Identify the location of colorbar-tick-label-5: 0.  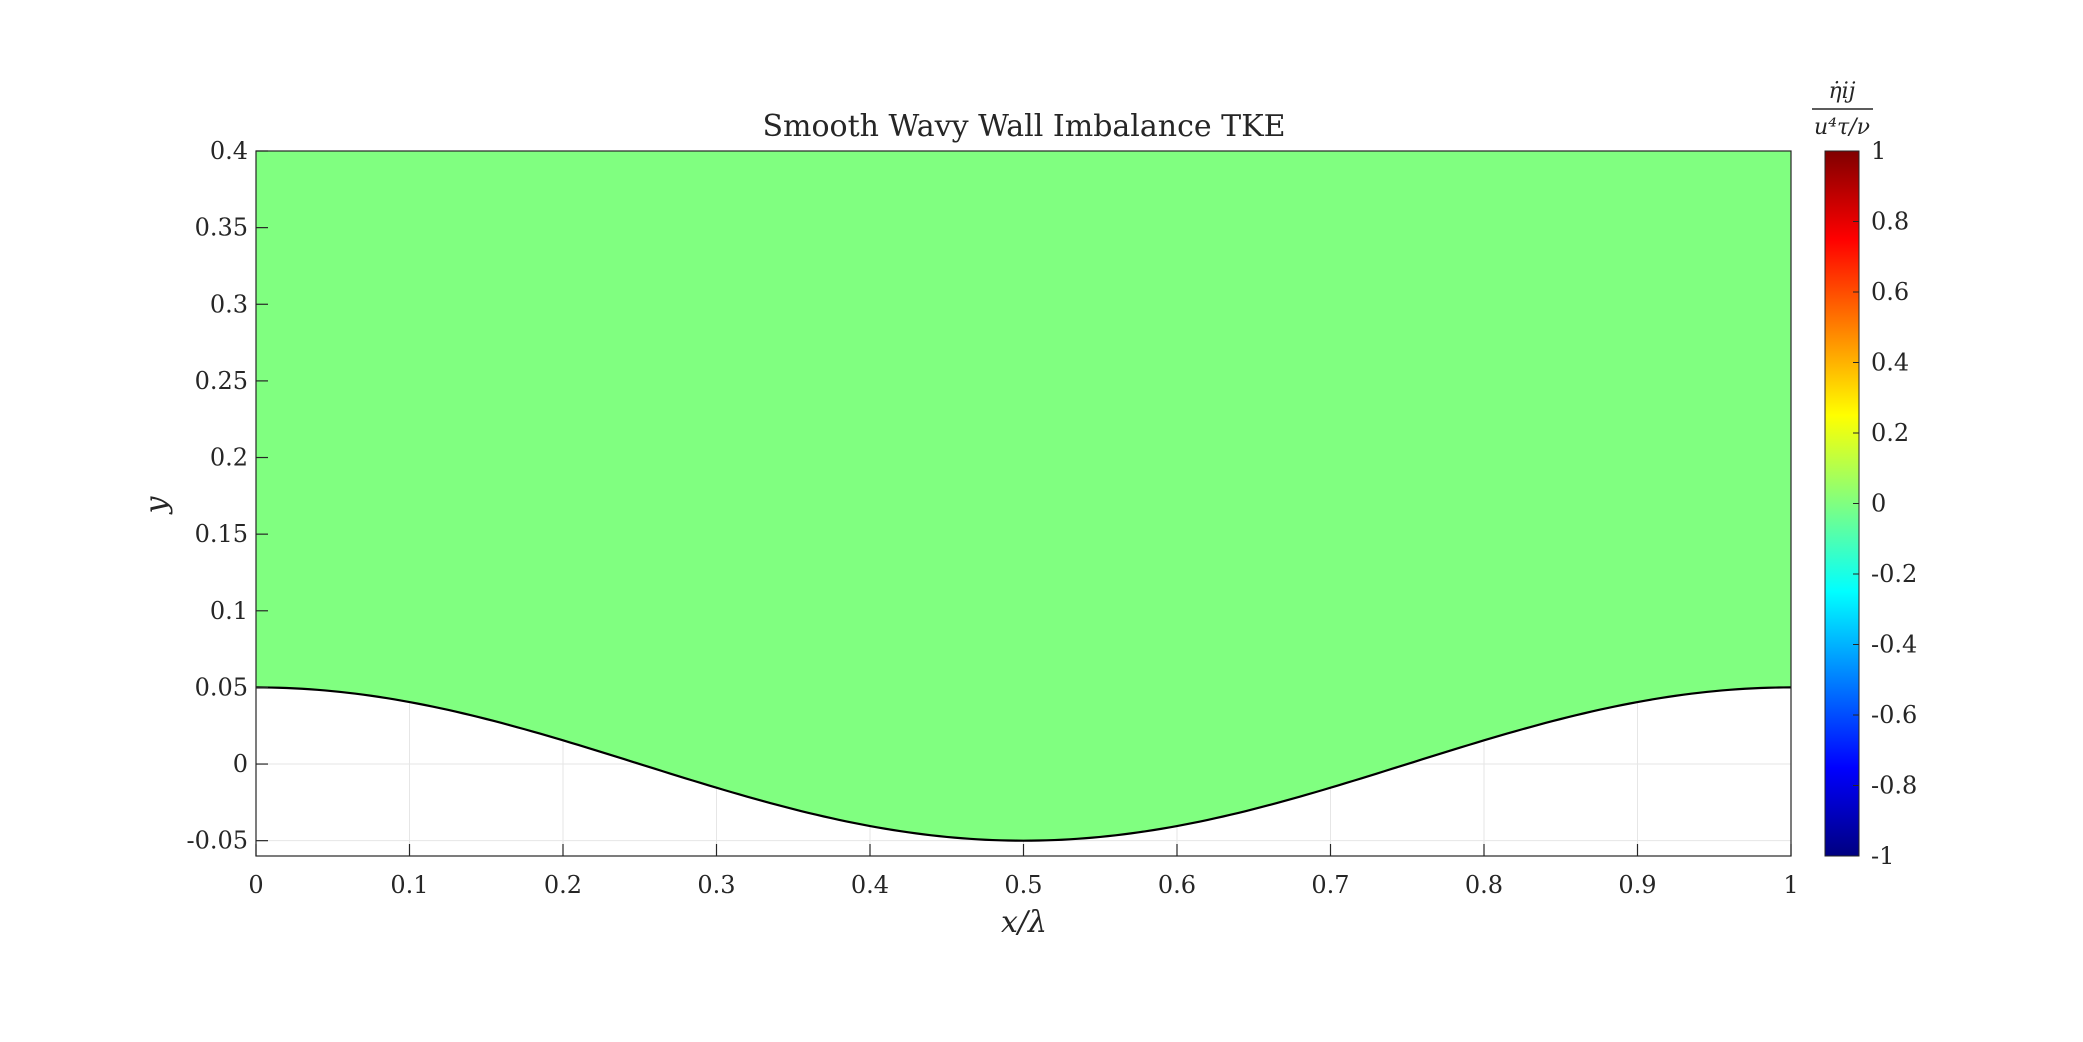
(1878, 504).